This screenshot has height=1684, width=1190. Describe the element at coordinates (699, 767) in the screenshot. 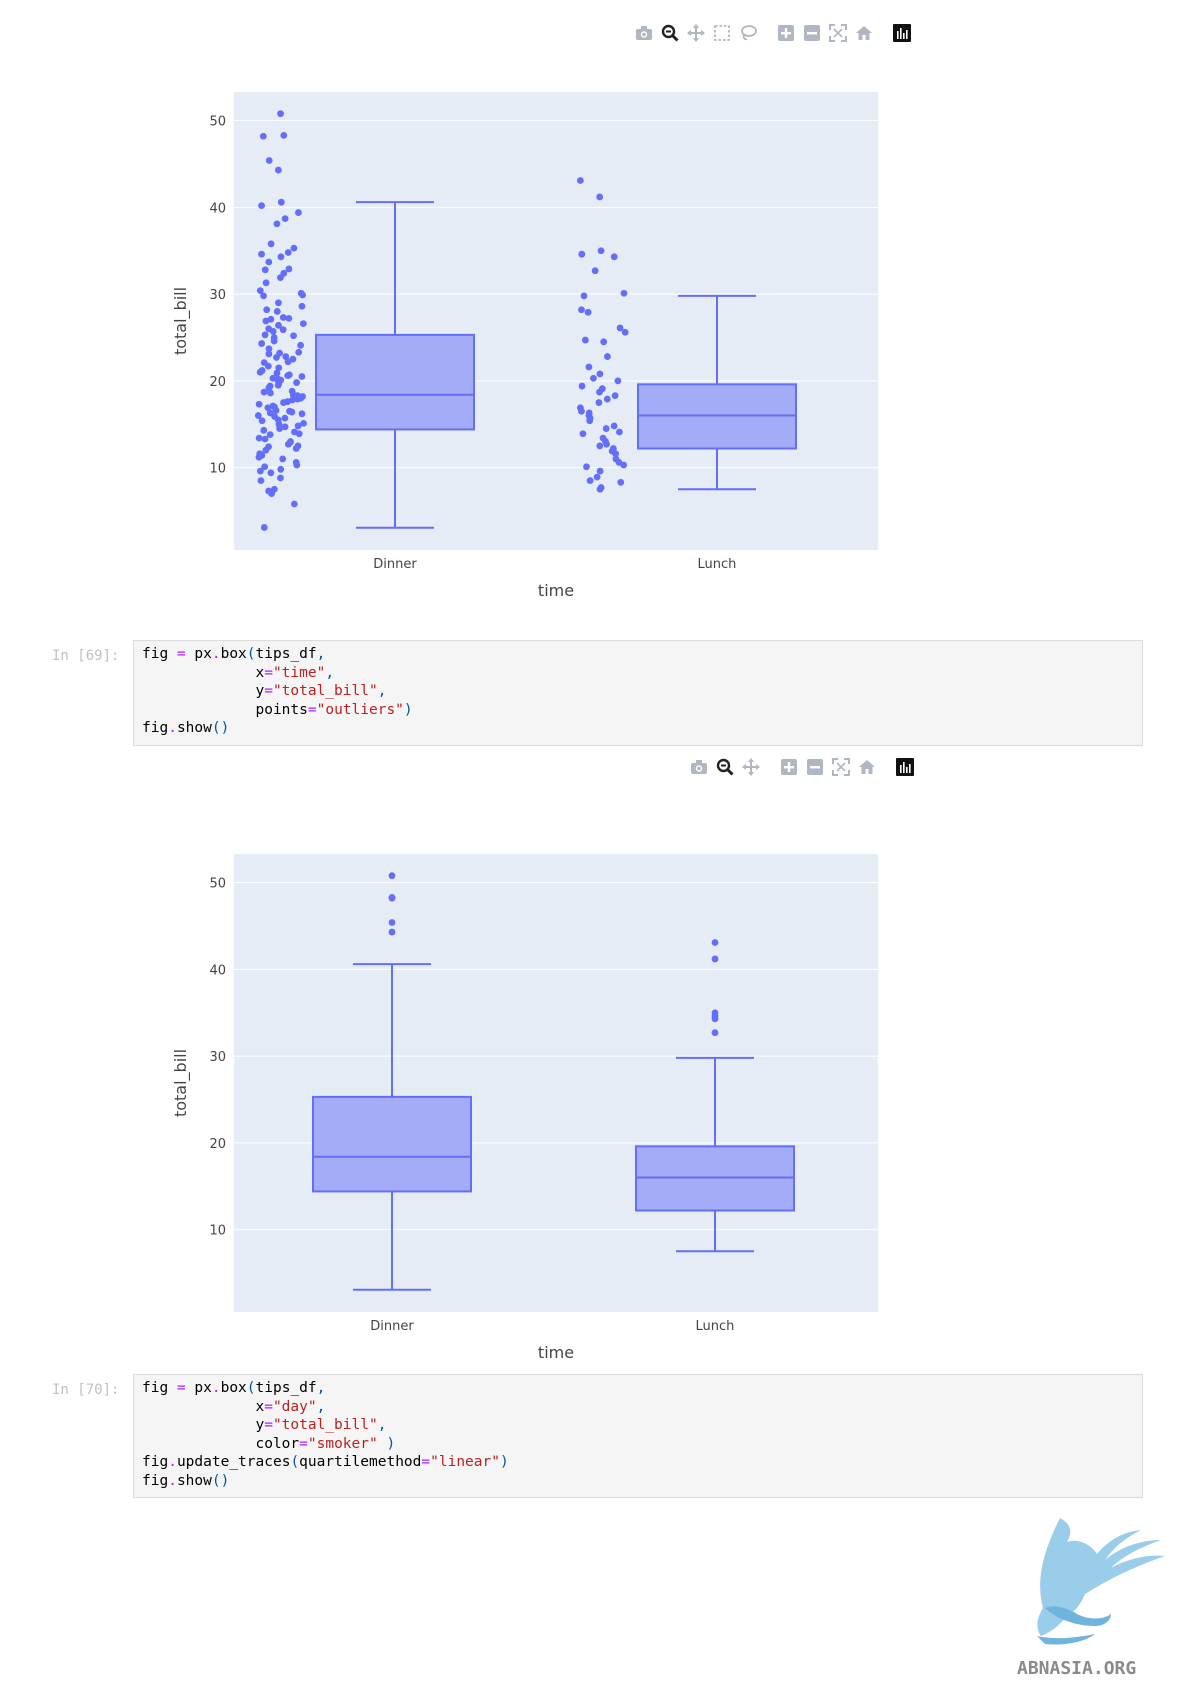

I see `camera-button` at that location.